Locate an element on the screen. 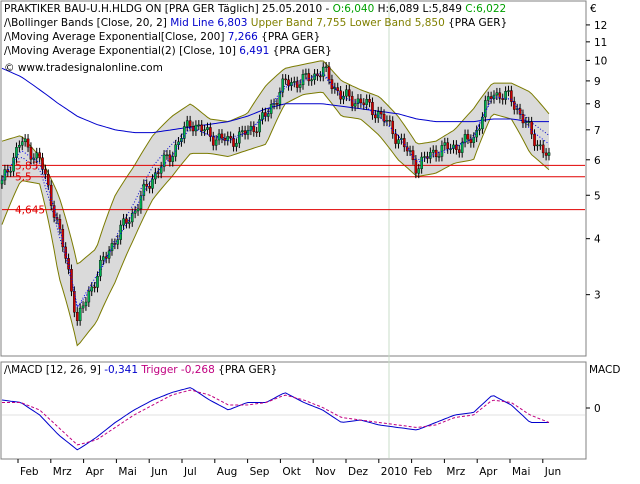 The width and height of the screenshot is (640, 484). y-tick-label: 3 is located at coordinates (597, 296).